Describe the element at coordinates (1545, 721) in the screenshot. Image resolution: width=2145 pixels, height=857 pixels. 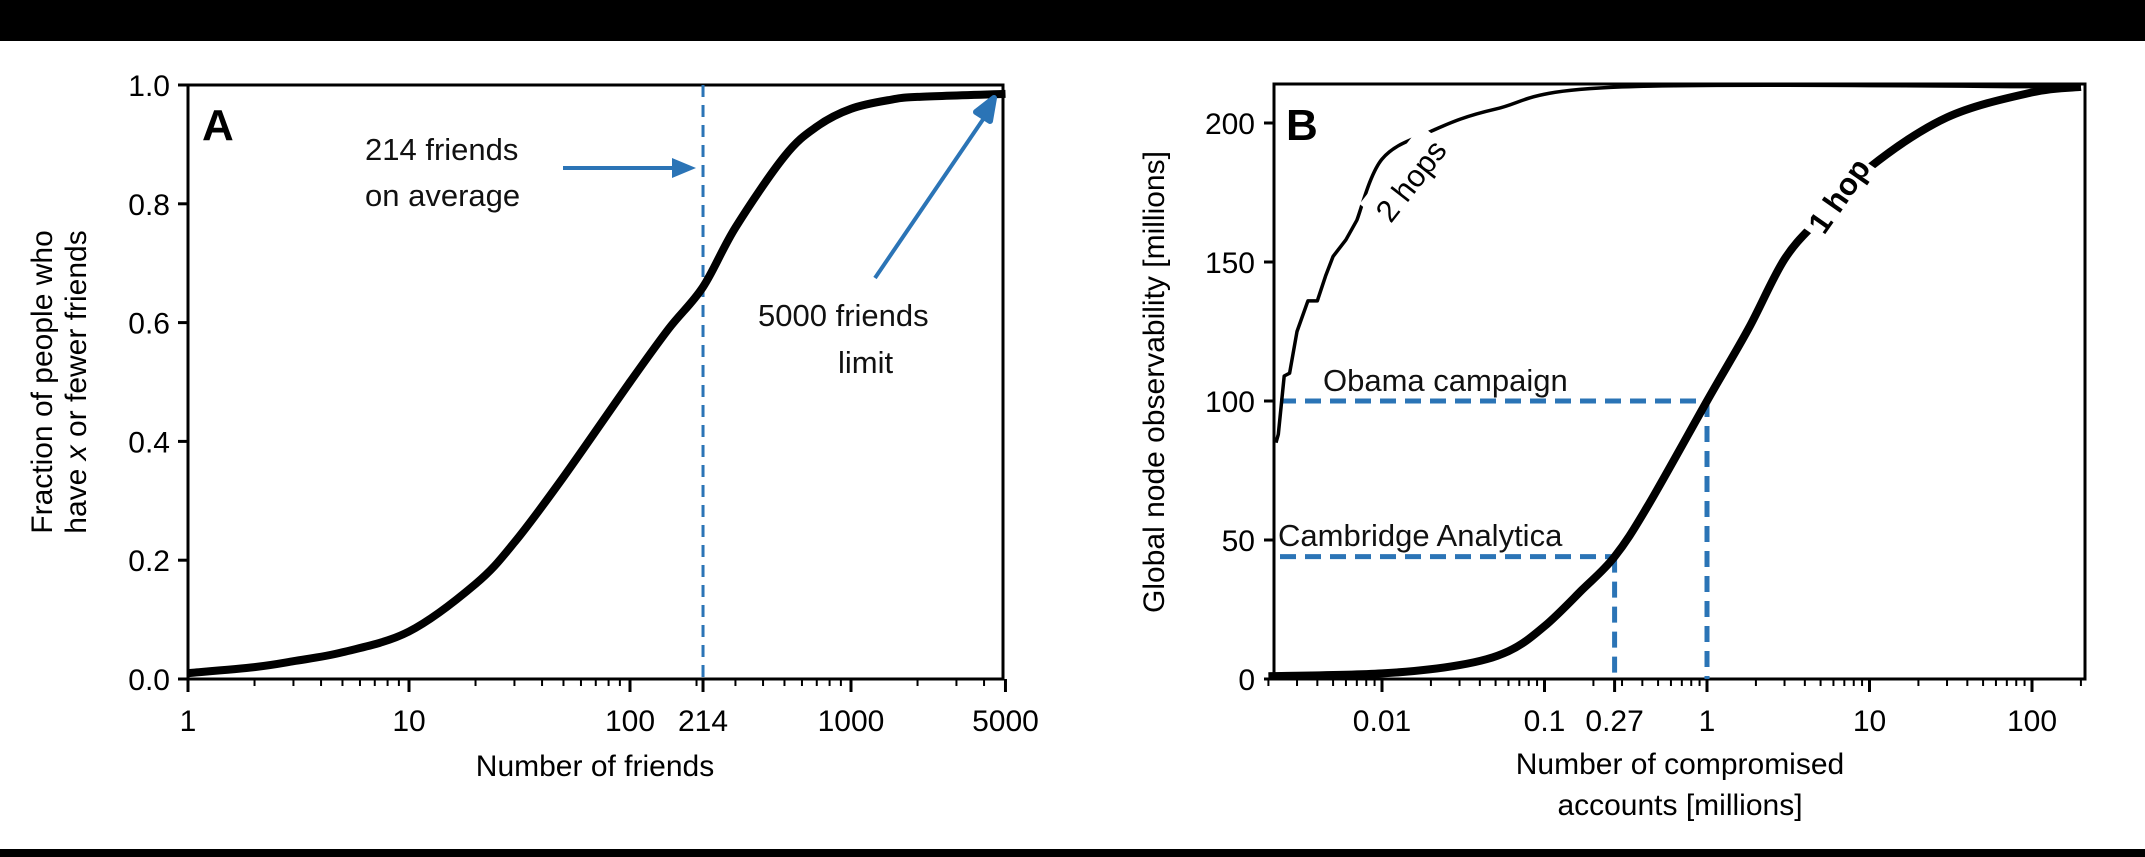
I see `x-tick-label: 0.1` at that location.